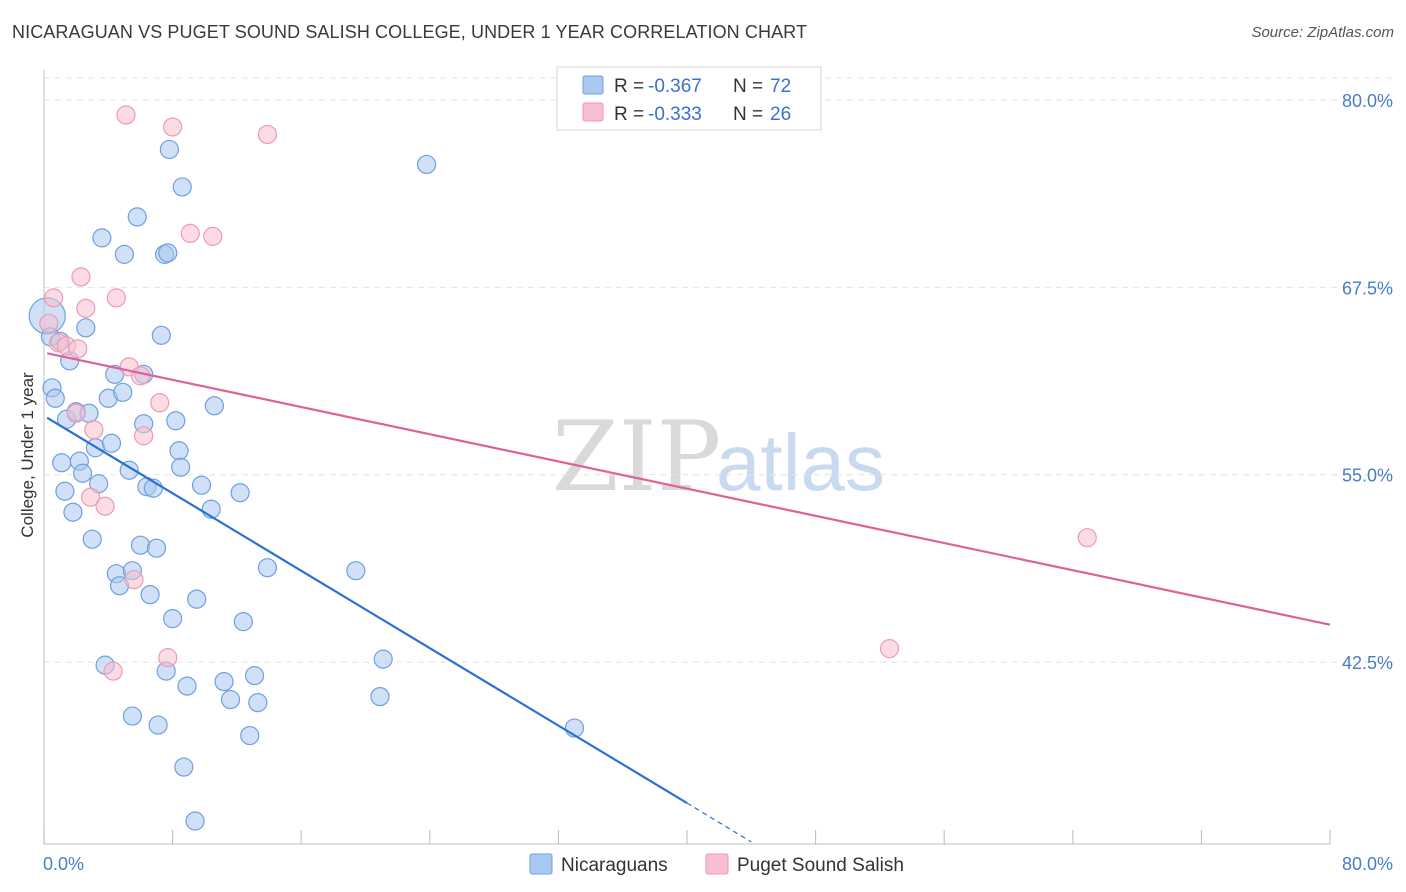 Image resolution: width=1406 pixels, height=892 pixels. Describe the element at coordinates (800, 462) in the screenshot. I see `watermark-atlas: atlas` at that location.